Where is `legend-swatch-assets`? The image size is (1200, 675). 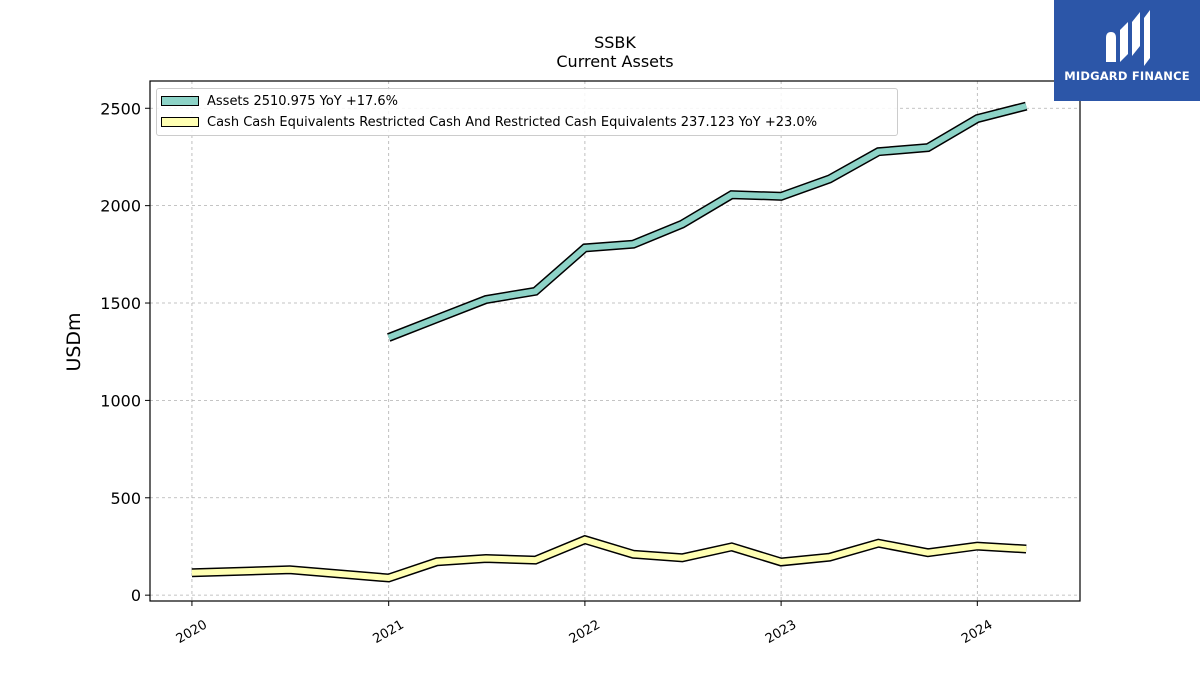 legend-swatch-assets is located at coordinates (180, 101).